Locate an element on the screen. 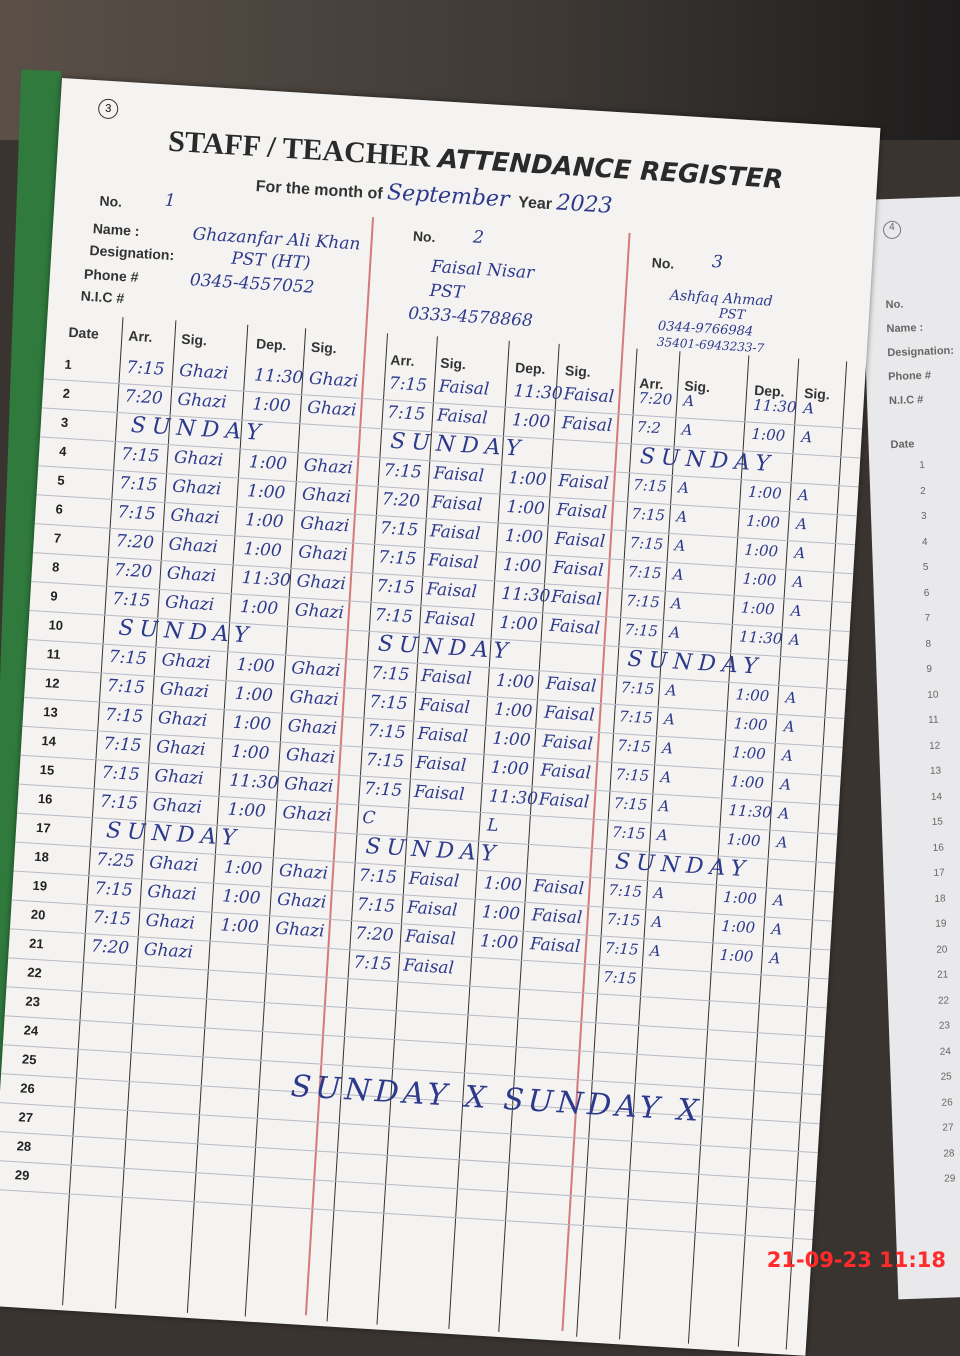 This screenshot has height=1356, width=960. teacher1-name: Ghazanfar Ali Khan is located at coordinates (276, 239).